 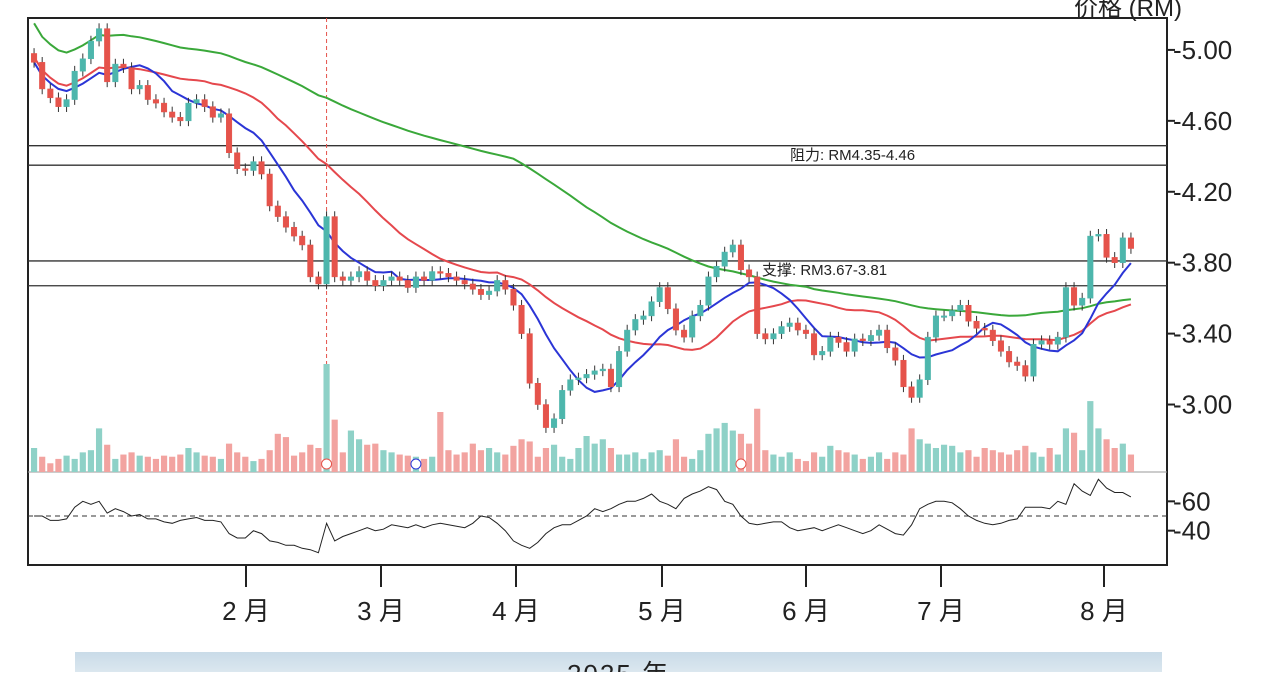 What do you see at coordinates (1192, 501) in the screenshot?
I see `rsi-tick-label: -60` at bounding box center [1192, 501].